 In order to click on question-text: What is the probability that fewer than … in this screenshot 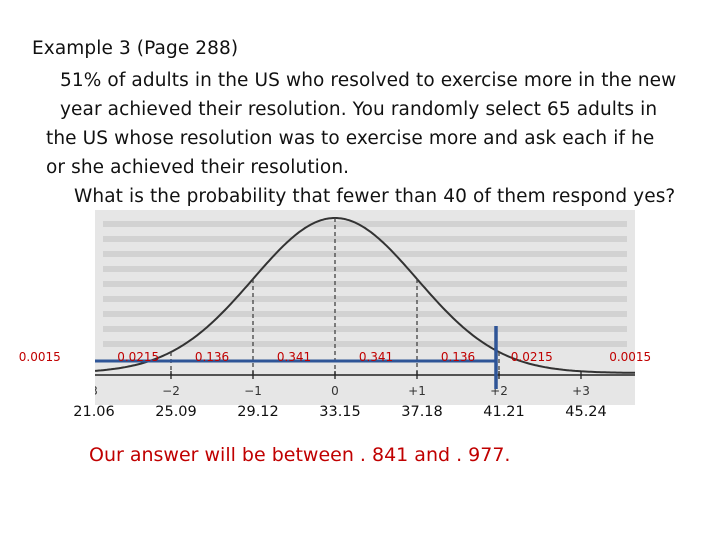, I will do `click(375, 196)`.